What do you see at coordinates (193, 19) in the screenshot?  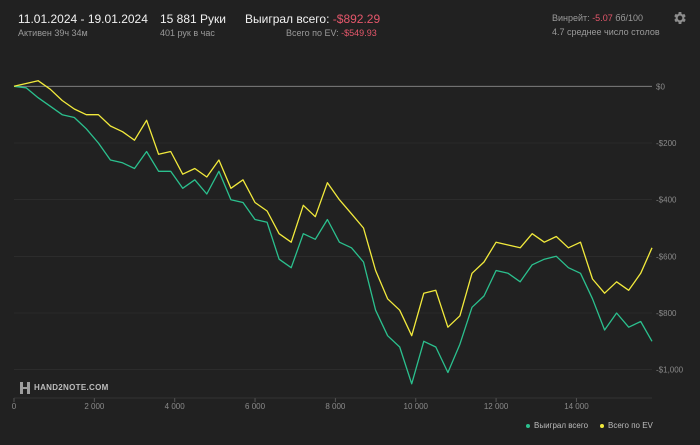 I see `hands-count: 15 881 Руки` at bounding box center [193, 19].